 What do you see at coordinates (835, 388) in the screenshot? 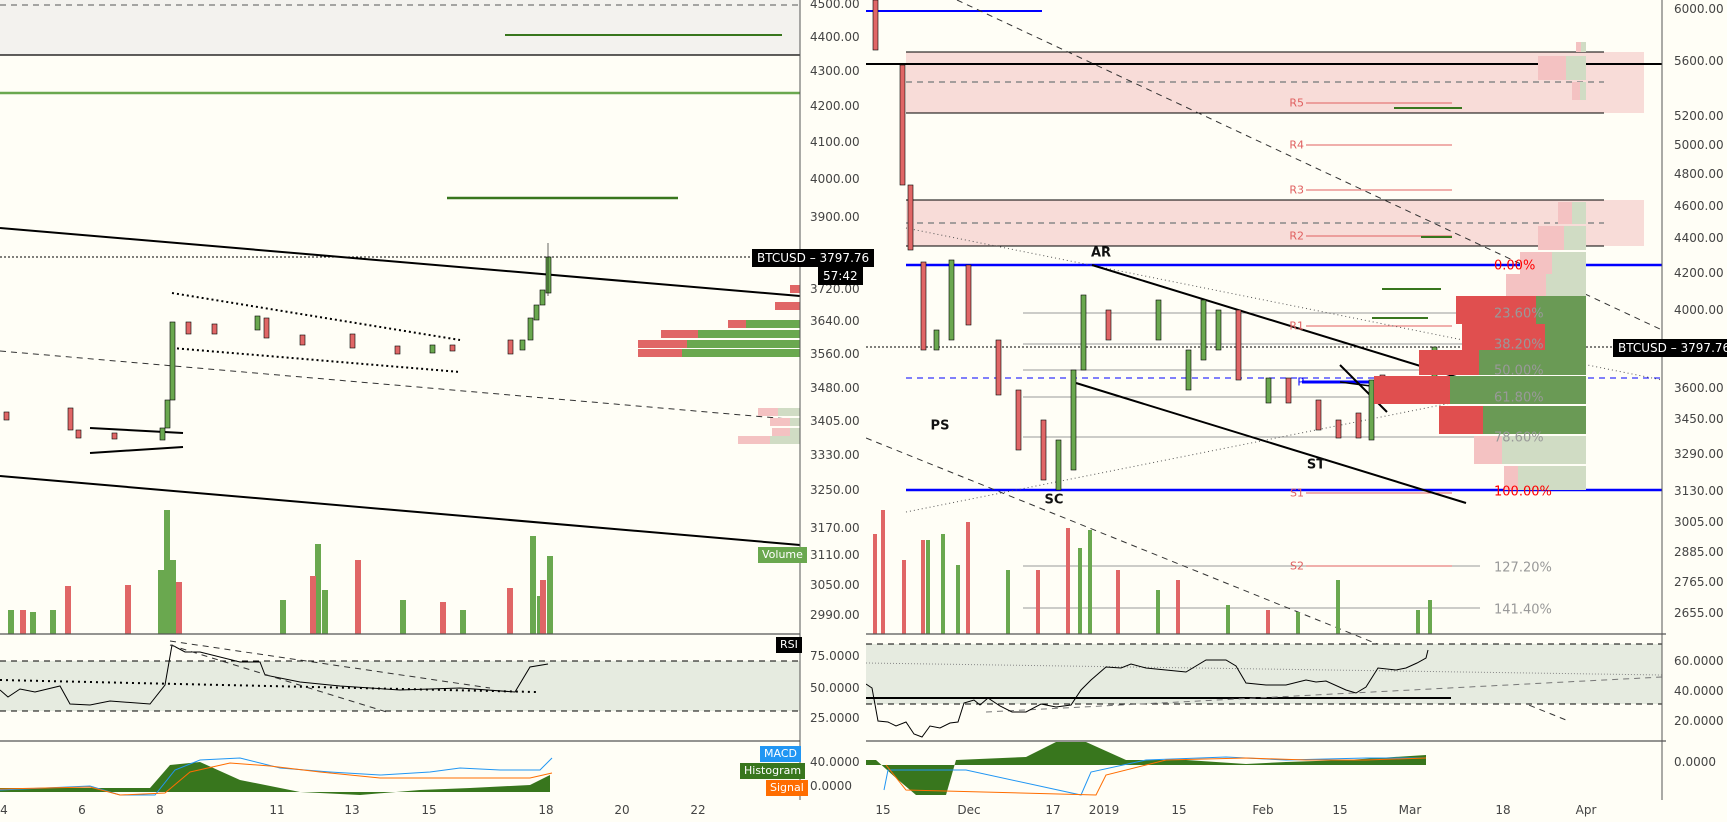
I see `price-tick: 3480.00` at bounding box center [835, 388].